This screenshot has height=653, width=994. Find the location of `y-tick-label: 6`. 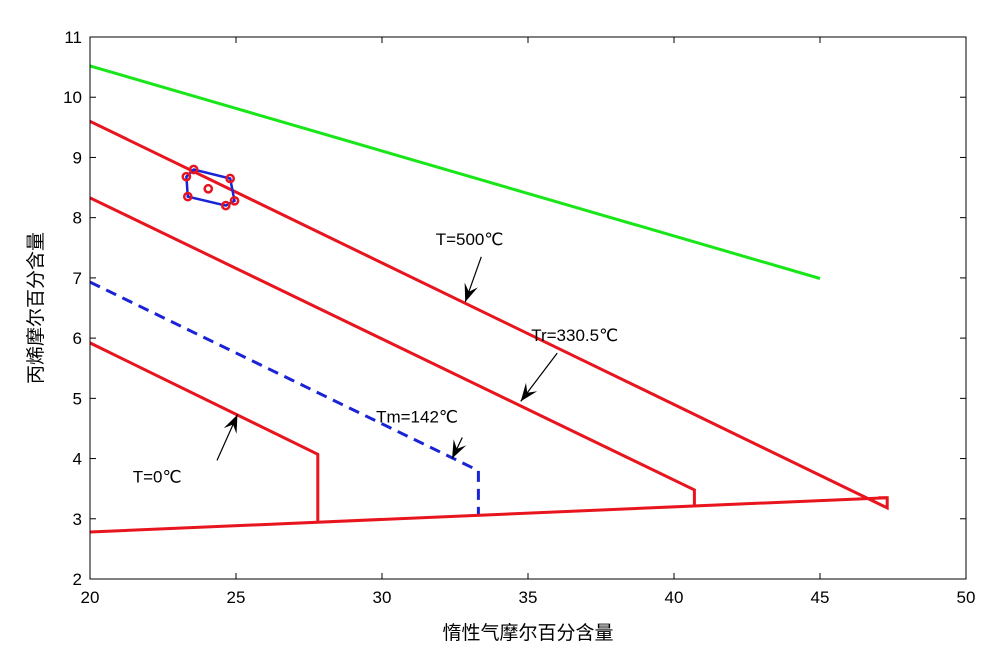

y-tick-label: 6 is located at coordinates (77, 338).